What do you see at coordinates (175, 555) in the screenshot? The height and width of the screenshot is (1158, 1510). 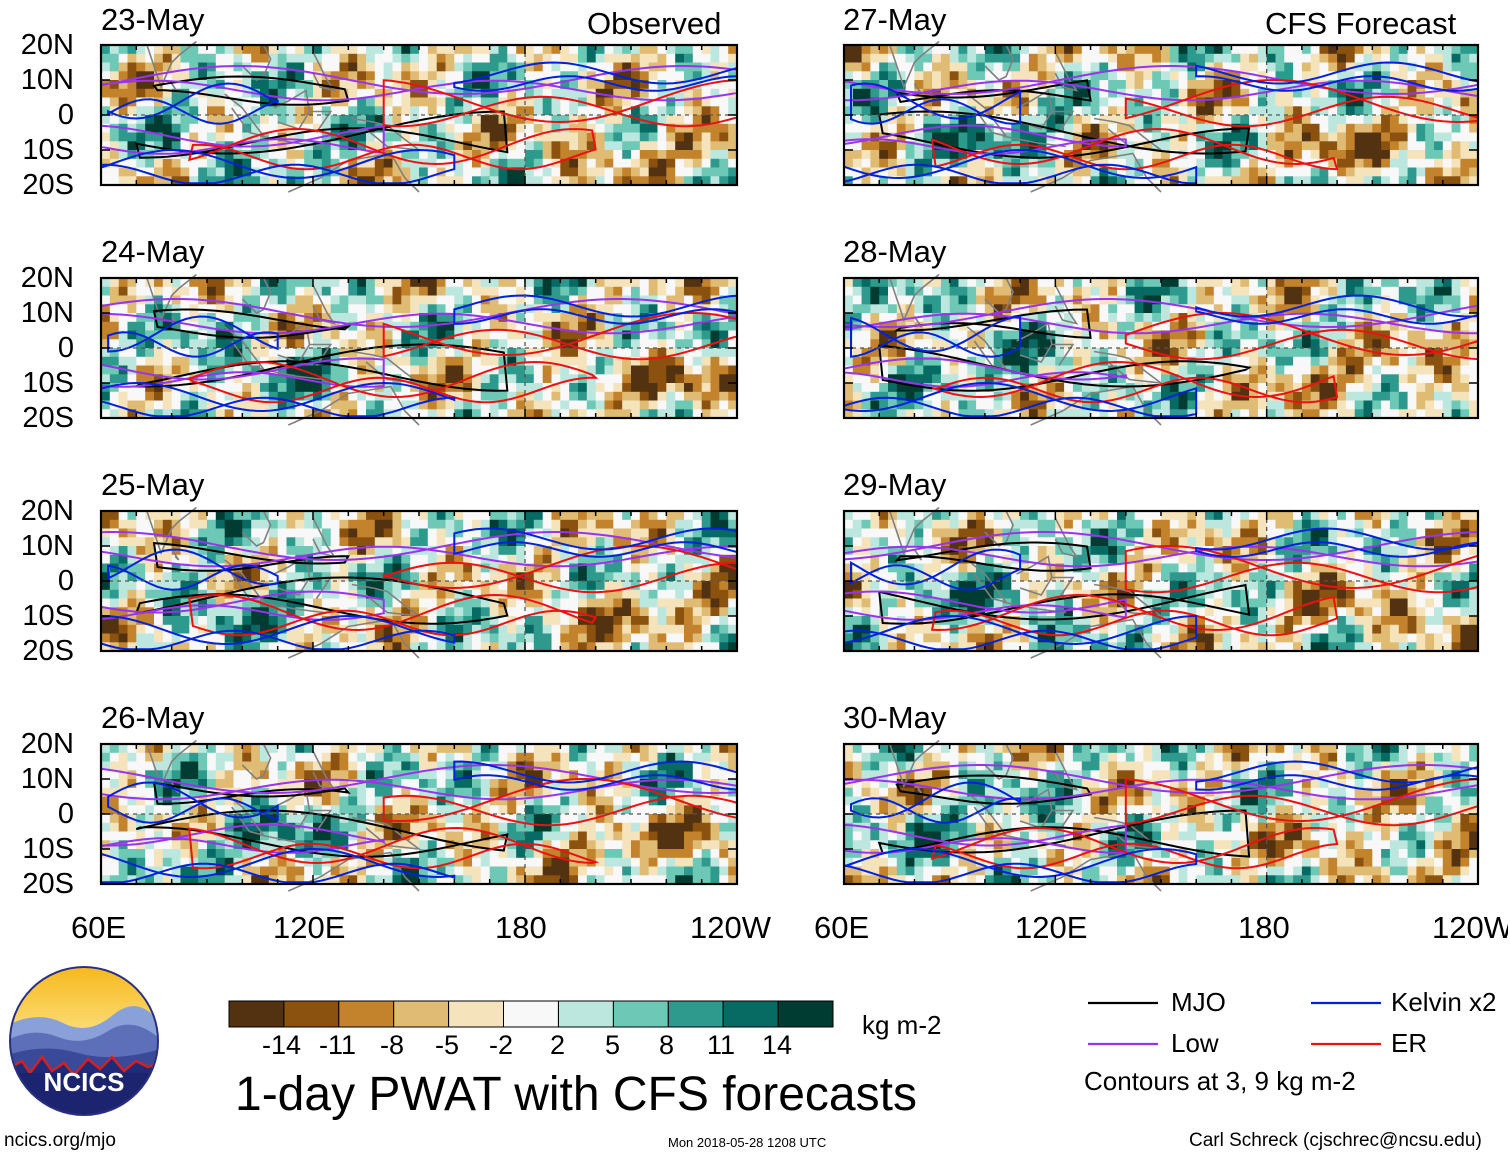 I see `coastline` at bounding box center [175, 555].